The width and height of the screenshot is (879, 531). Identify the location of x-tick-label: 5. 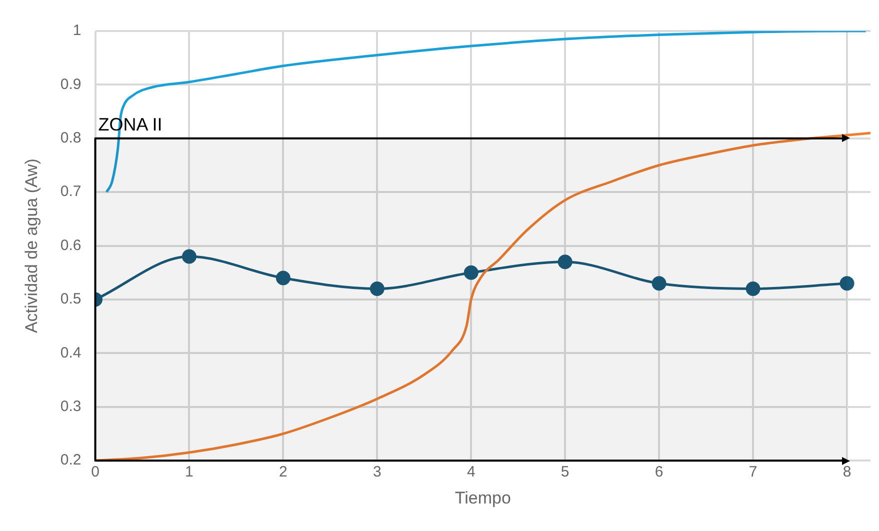
(565, 472).